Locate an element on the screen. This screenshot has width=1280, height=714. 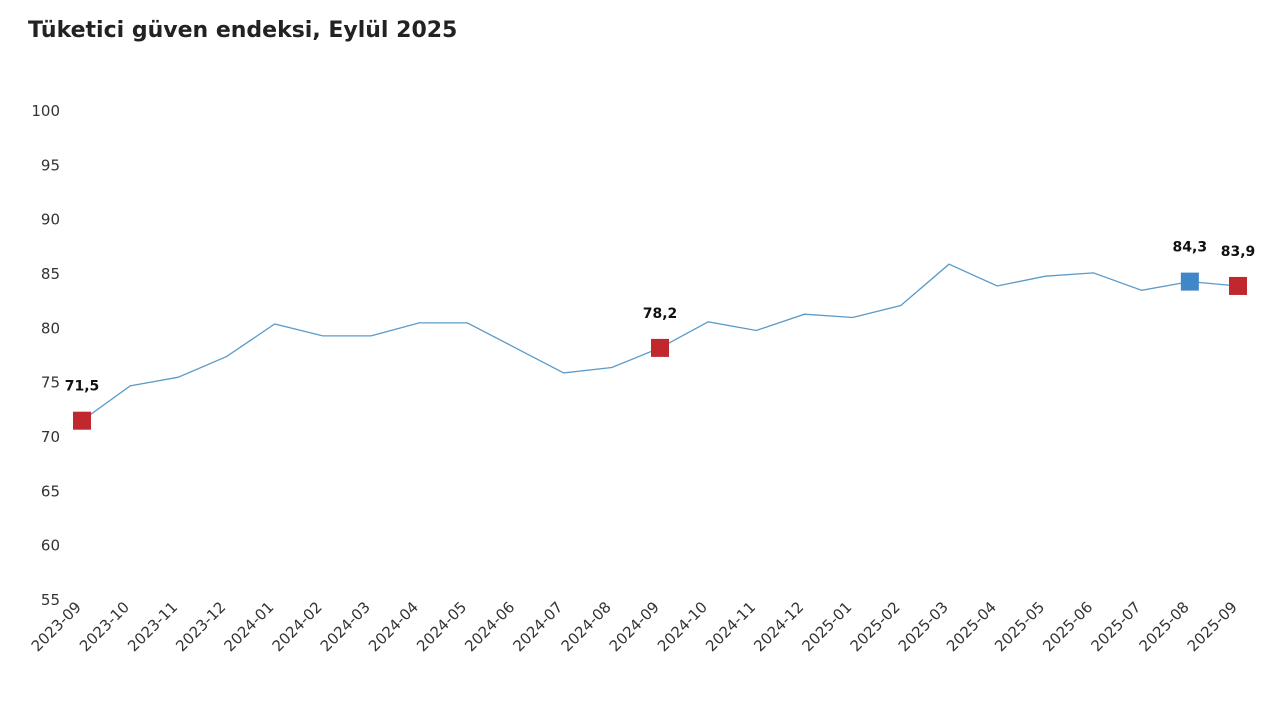
x-tick-label: 2023-10 is located at coordinates (104, 626).